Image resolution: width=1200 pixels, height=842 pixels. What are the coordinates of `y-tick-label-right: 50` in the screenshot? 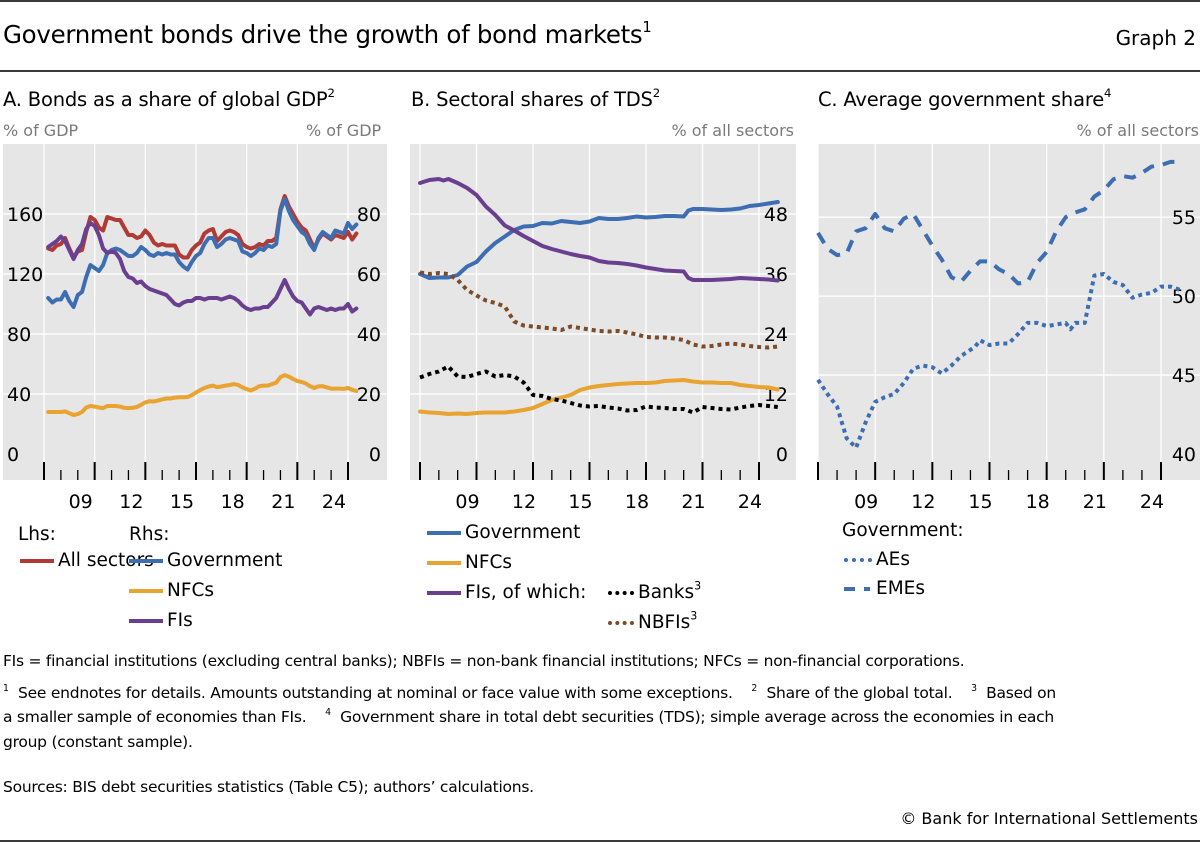 It's located at (1184, 297).